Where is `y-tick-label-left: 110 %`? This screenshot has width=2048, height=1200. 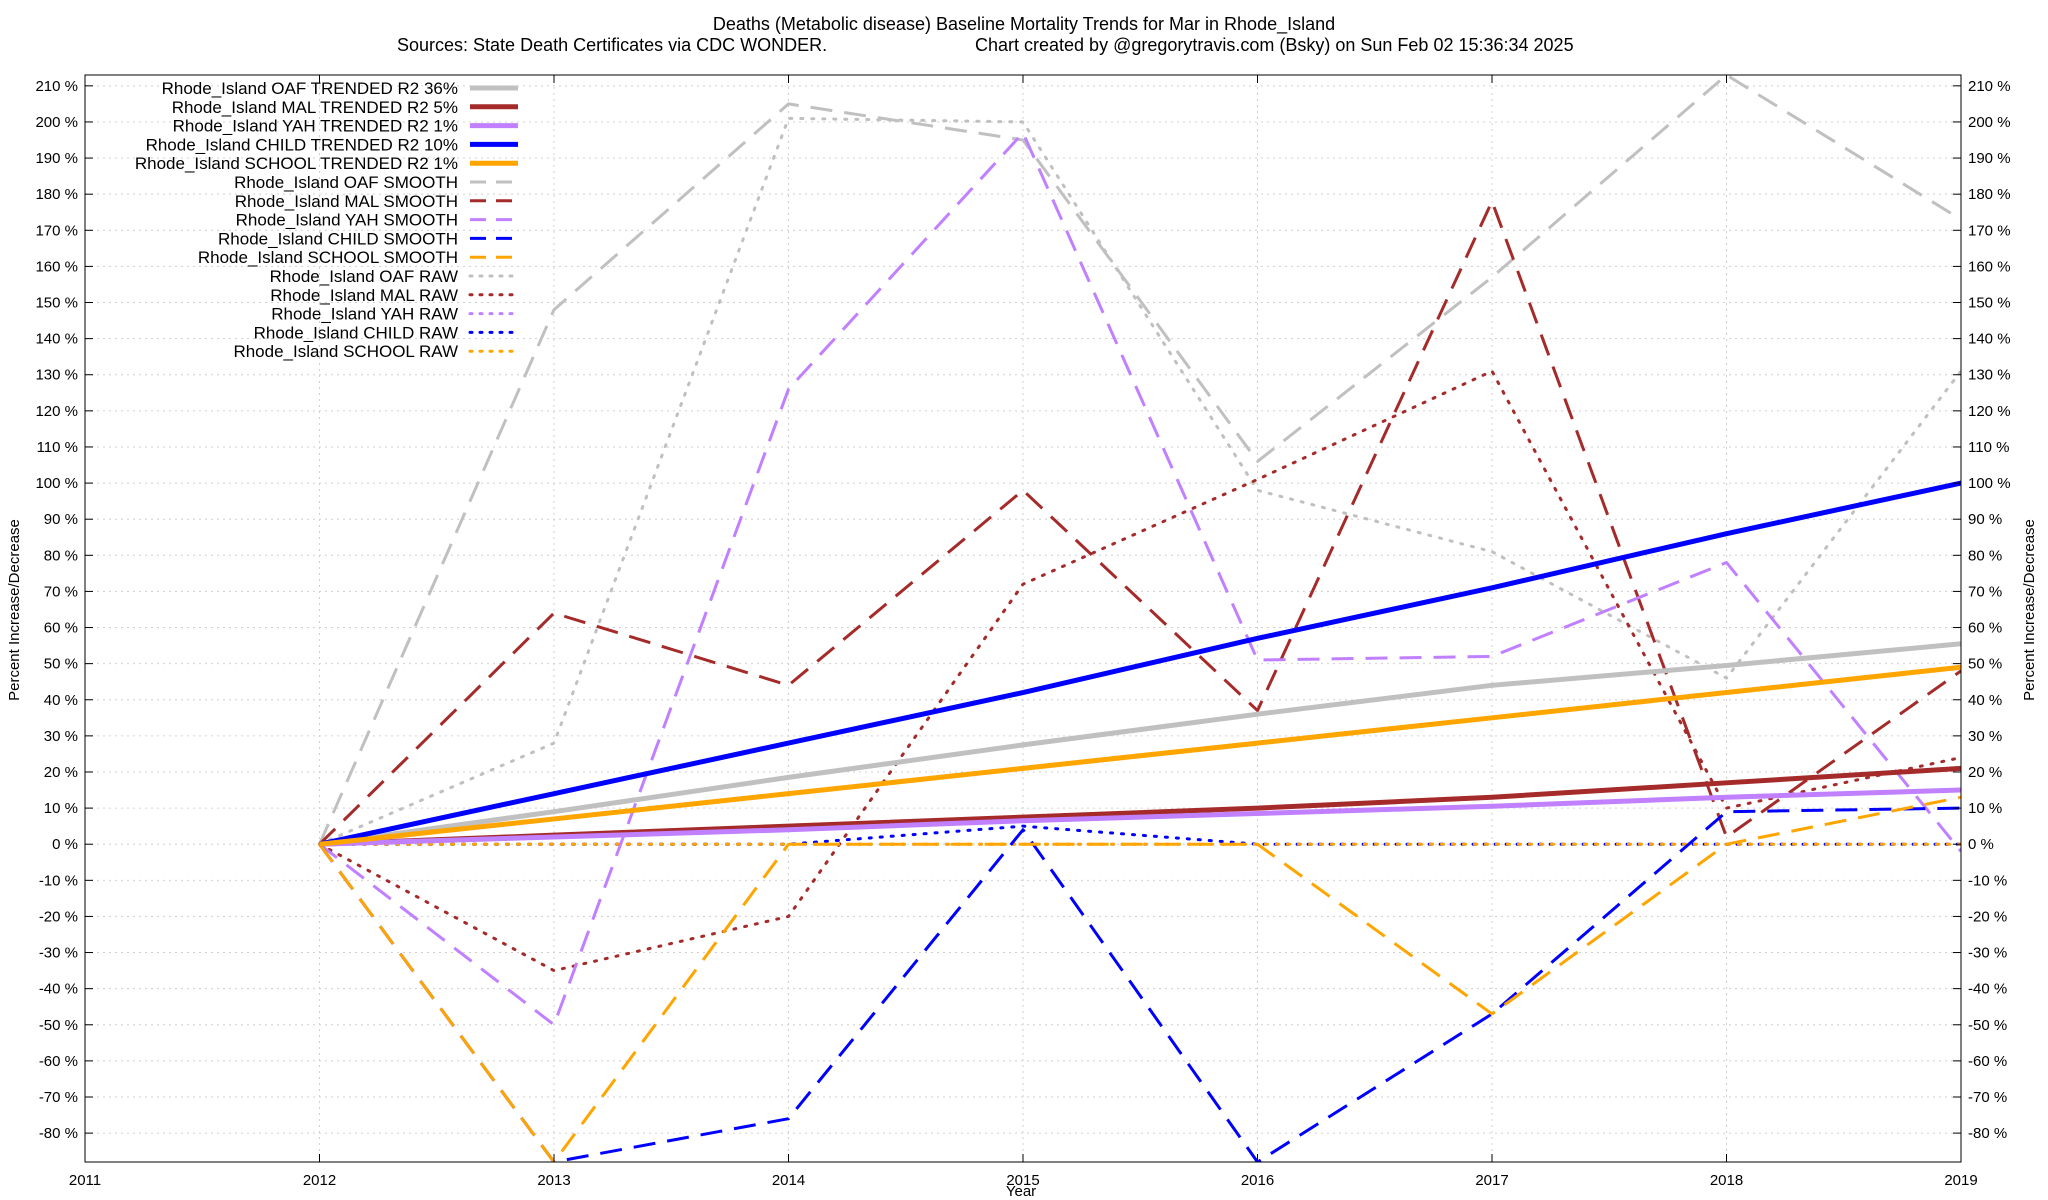 y-tick-label-left: 110 % is located at coordinates (57, 447).